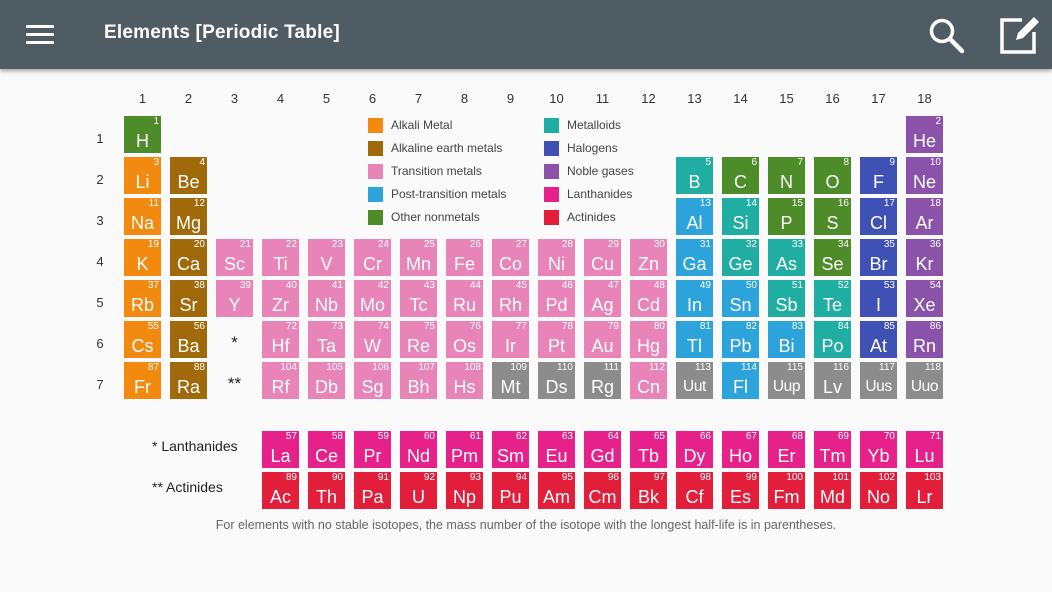  I want to click on element-au: 79 Au, so click(602, 339).